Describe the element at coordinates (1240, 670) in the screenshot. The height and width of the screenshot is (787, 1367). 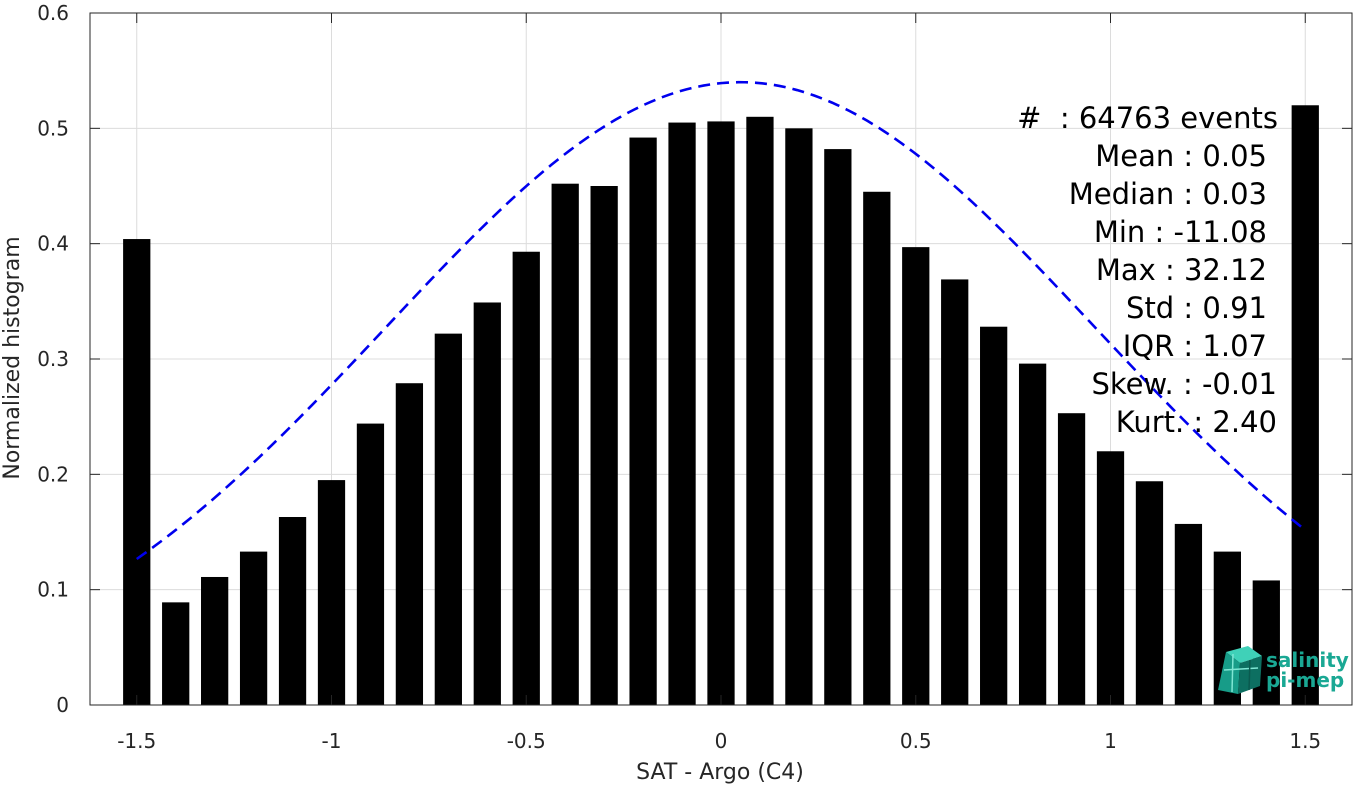
I see `cube-logo-icon` at that location.